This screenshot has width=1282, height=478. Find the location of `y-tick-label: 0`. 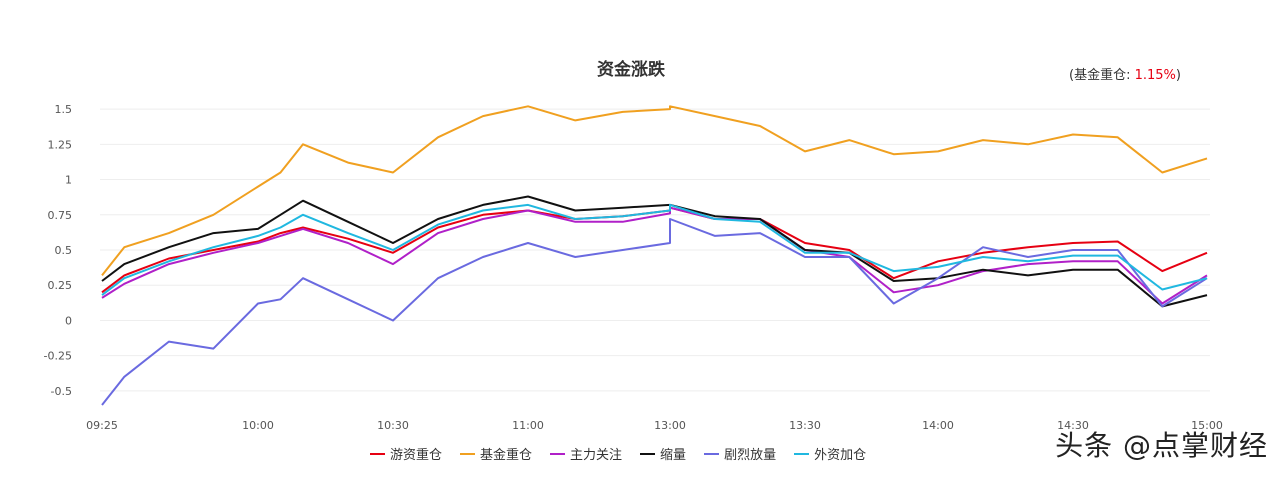

y-tick-label: 0 is located at coordinates (68, 320).